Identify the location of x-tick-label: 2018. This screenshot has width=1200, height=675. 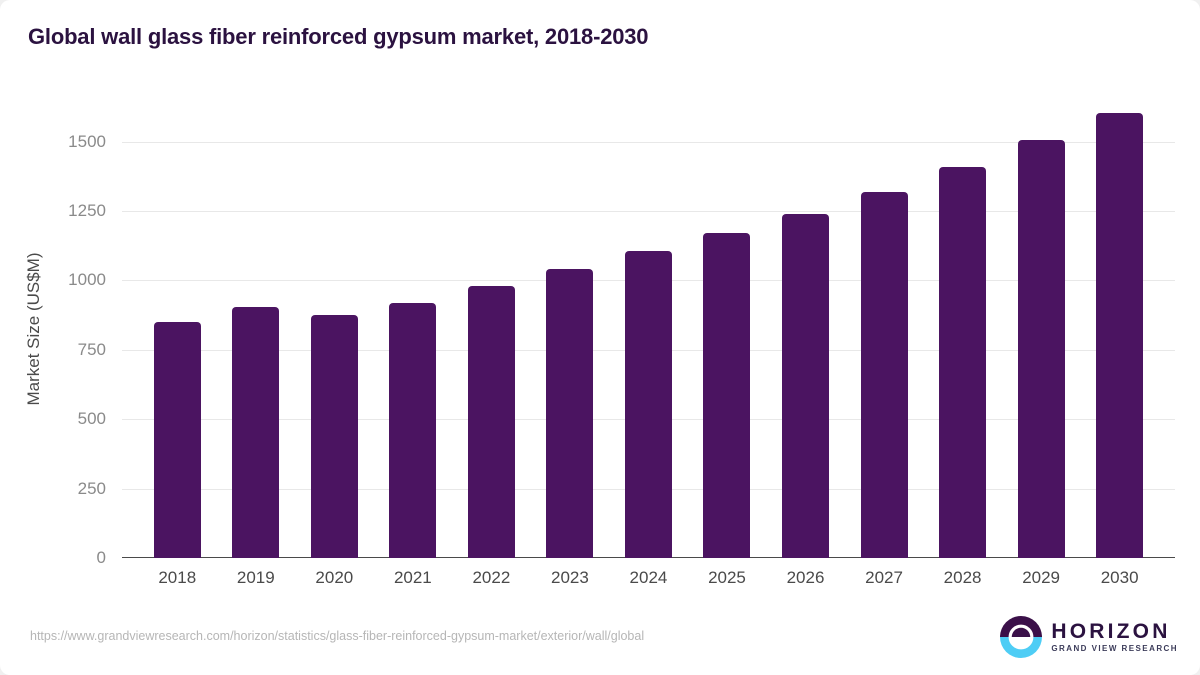
(177, 577).